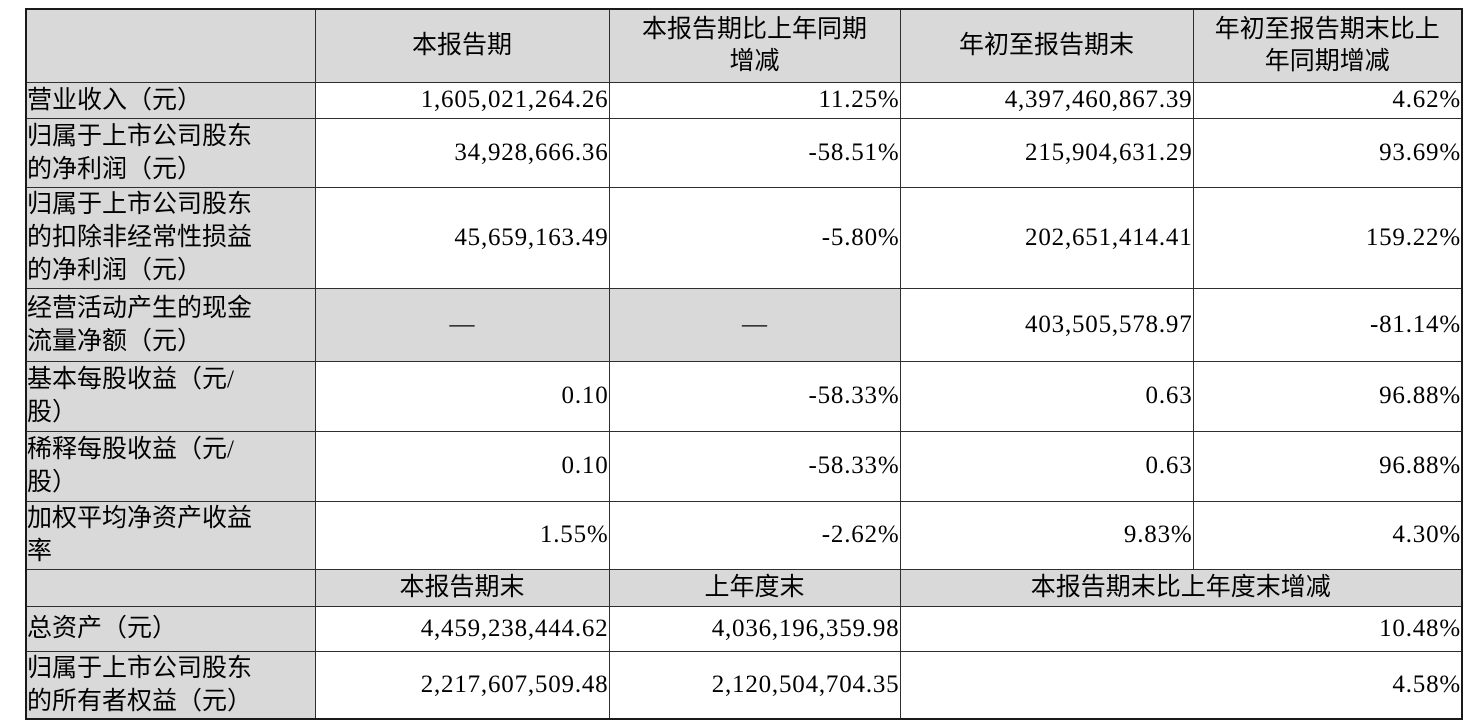 This screenshot has width=1479, height=725. Describe the element at coordinates (1046, 100) in the screenshot. I see `value-cell: 4,397,460,867.39` at that location.